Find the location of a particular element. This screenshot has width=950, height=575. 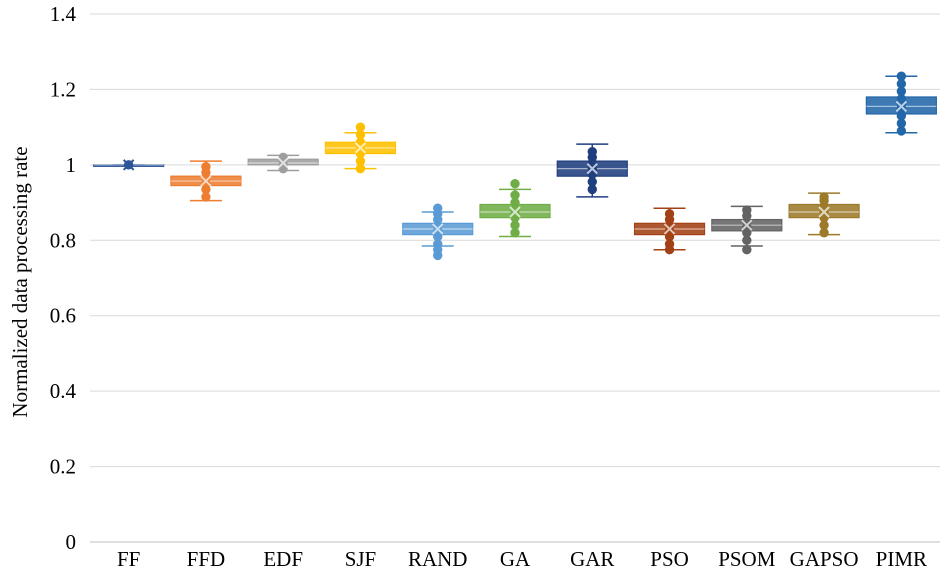

box-edf is located at coordinates (283, 163).